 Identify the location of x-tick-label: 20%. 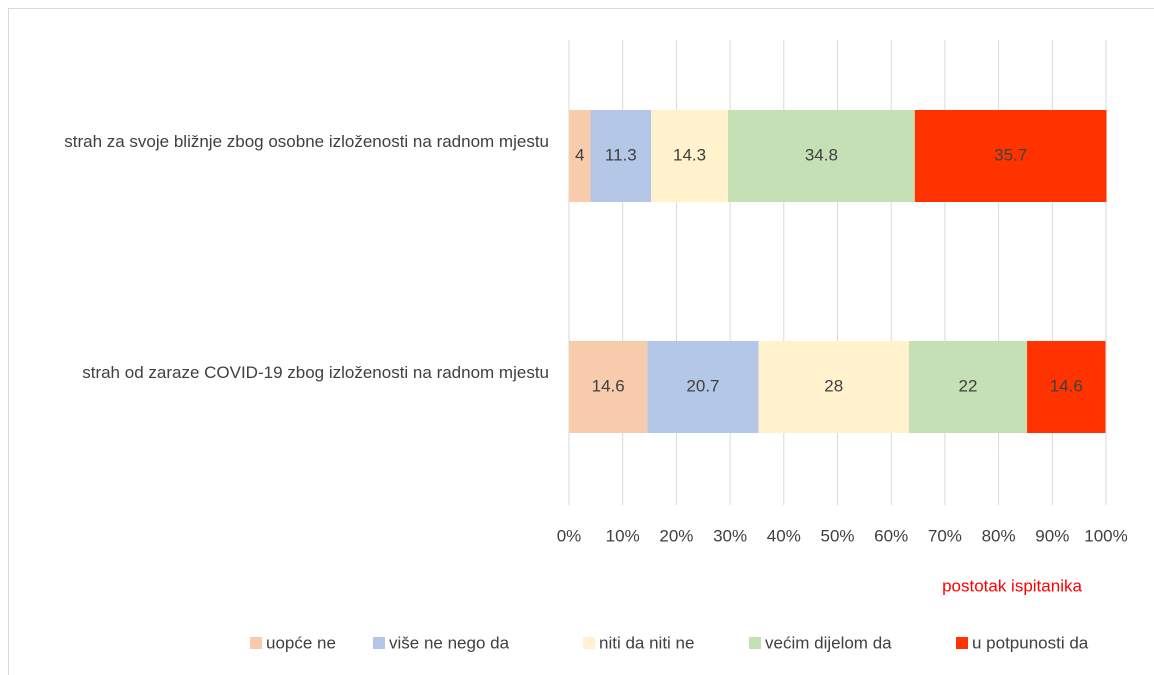
(676, 535).